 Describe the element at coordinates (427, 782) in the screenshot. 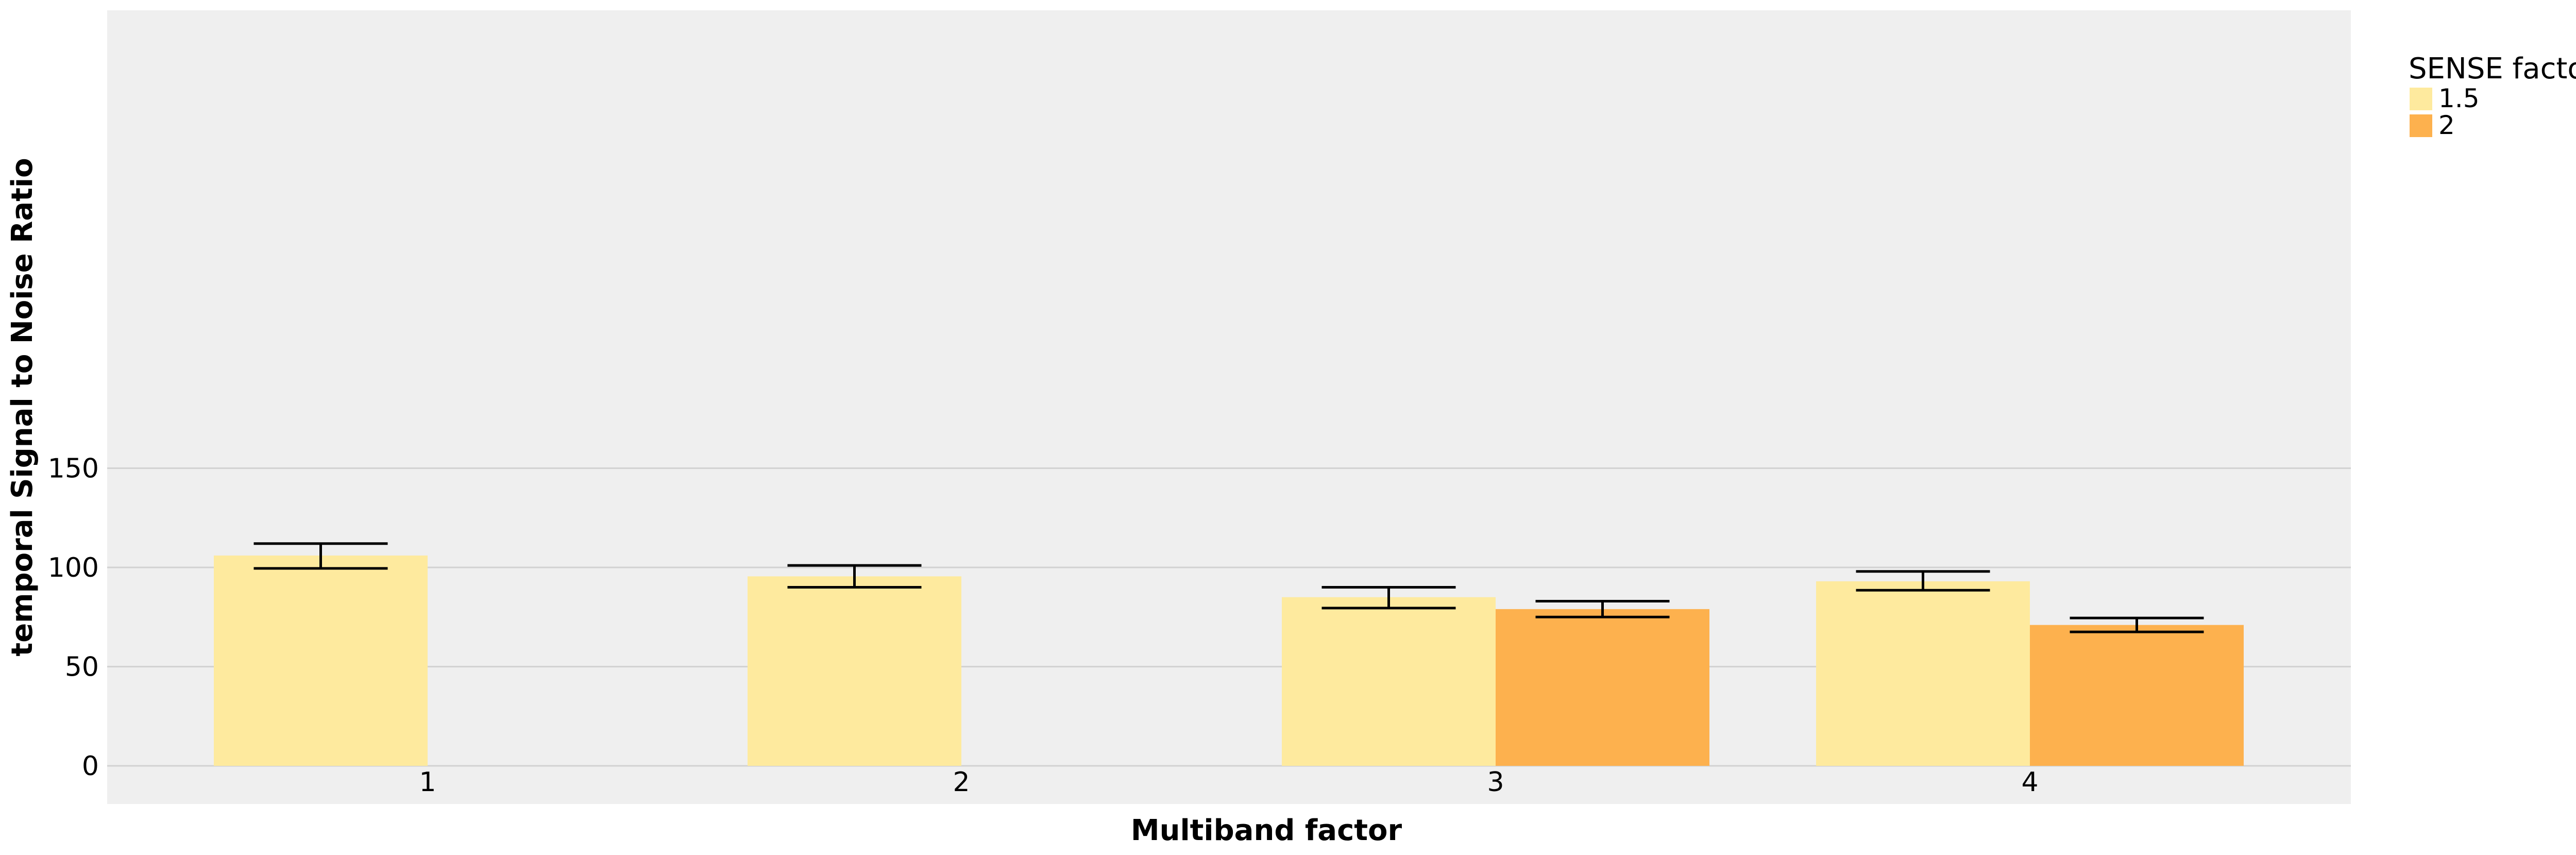

I see `x-tick-label: 1` at that location.